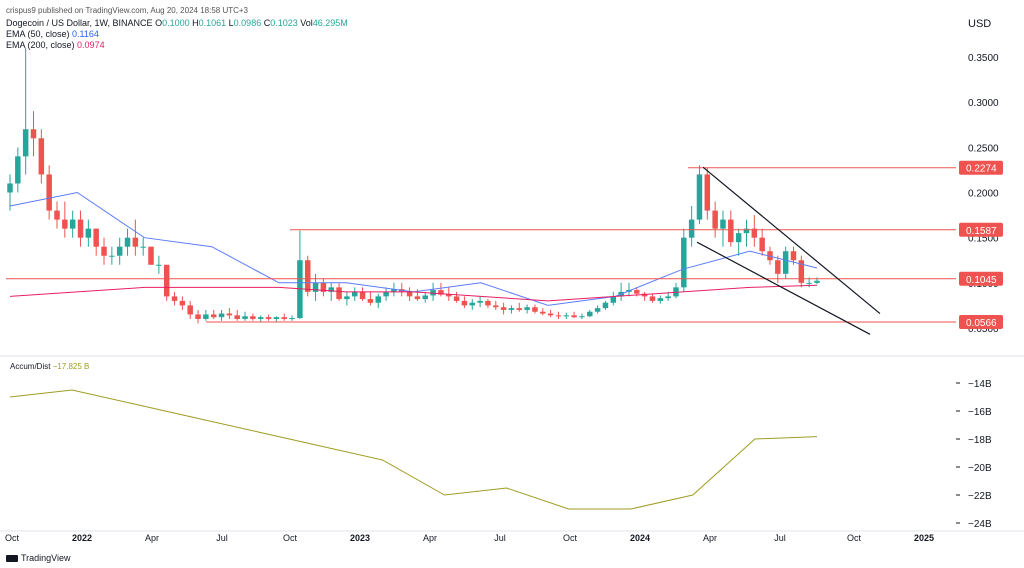 Image resolution: width=1024 pixels, height=568 pixels. I want to click on tradingview-logo-icon, so click(12, 558).